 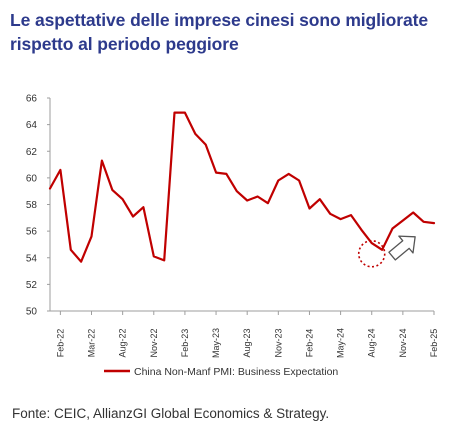 I want to click on x-tick-label: Feb-25, so click(x=434, y=343).